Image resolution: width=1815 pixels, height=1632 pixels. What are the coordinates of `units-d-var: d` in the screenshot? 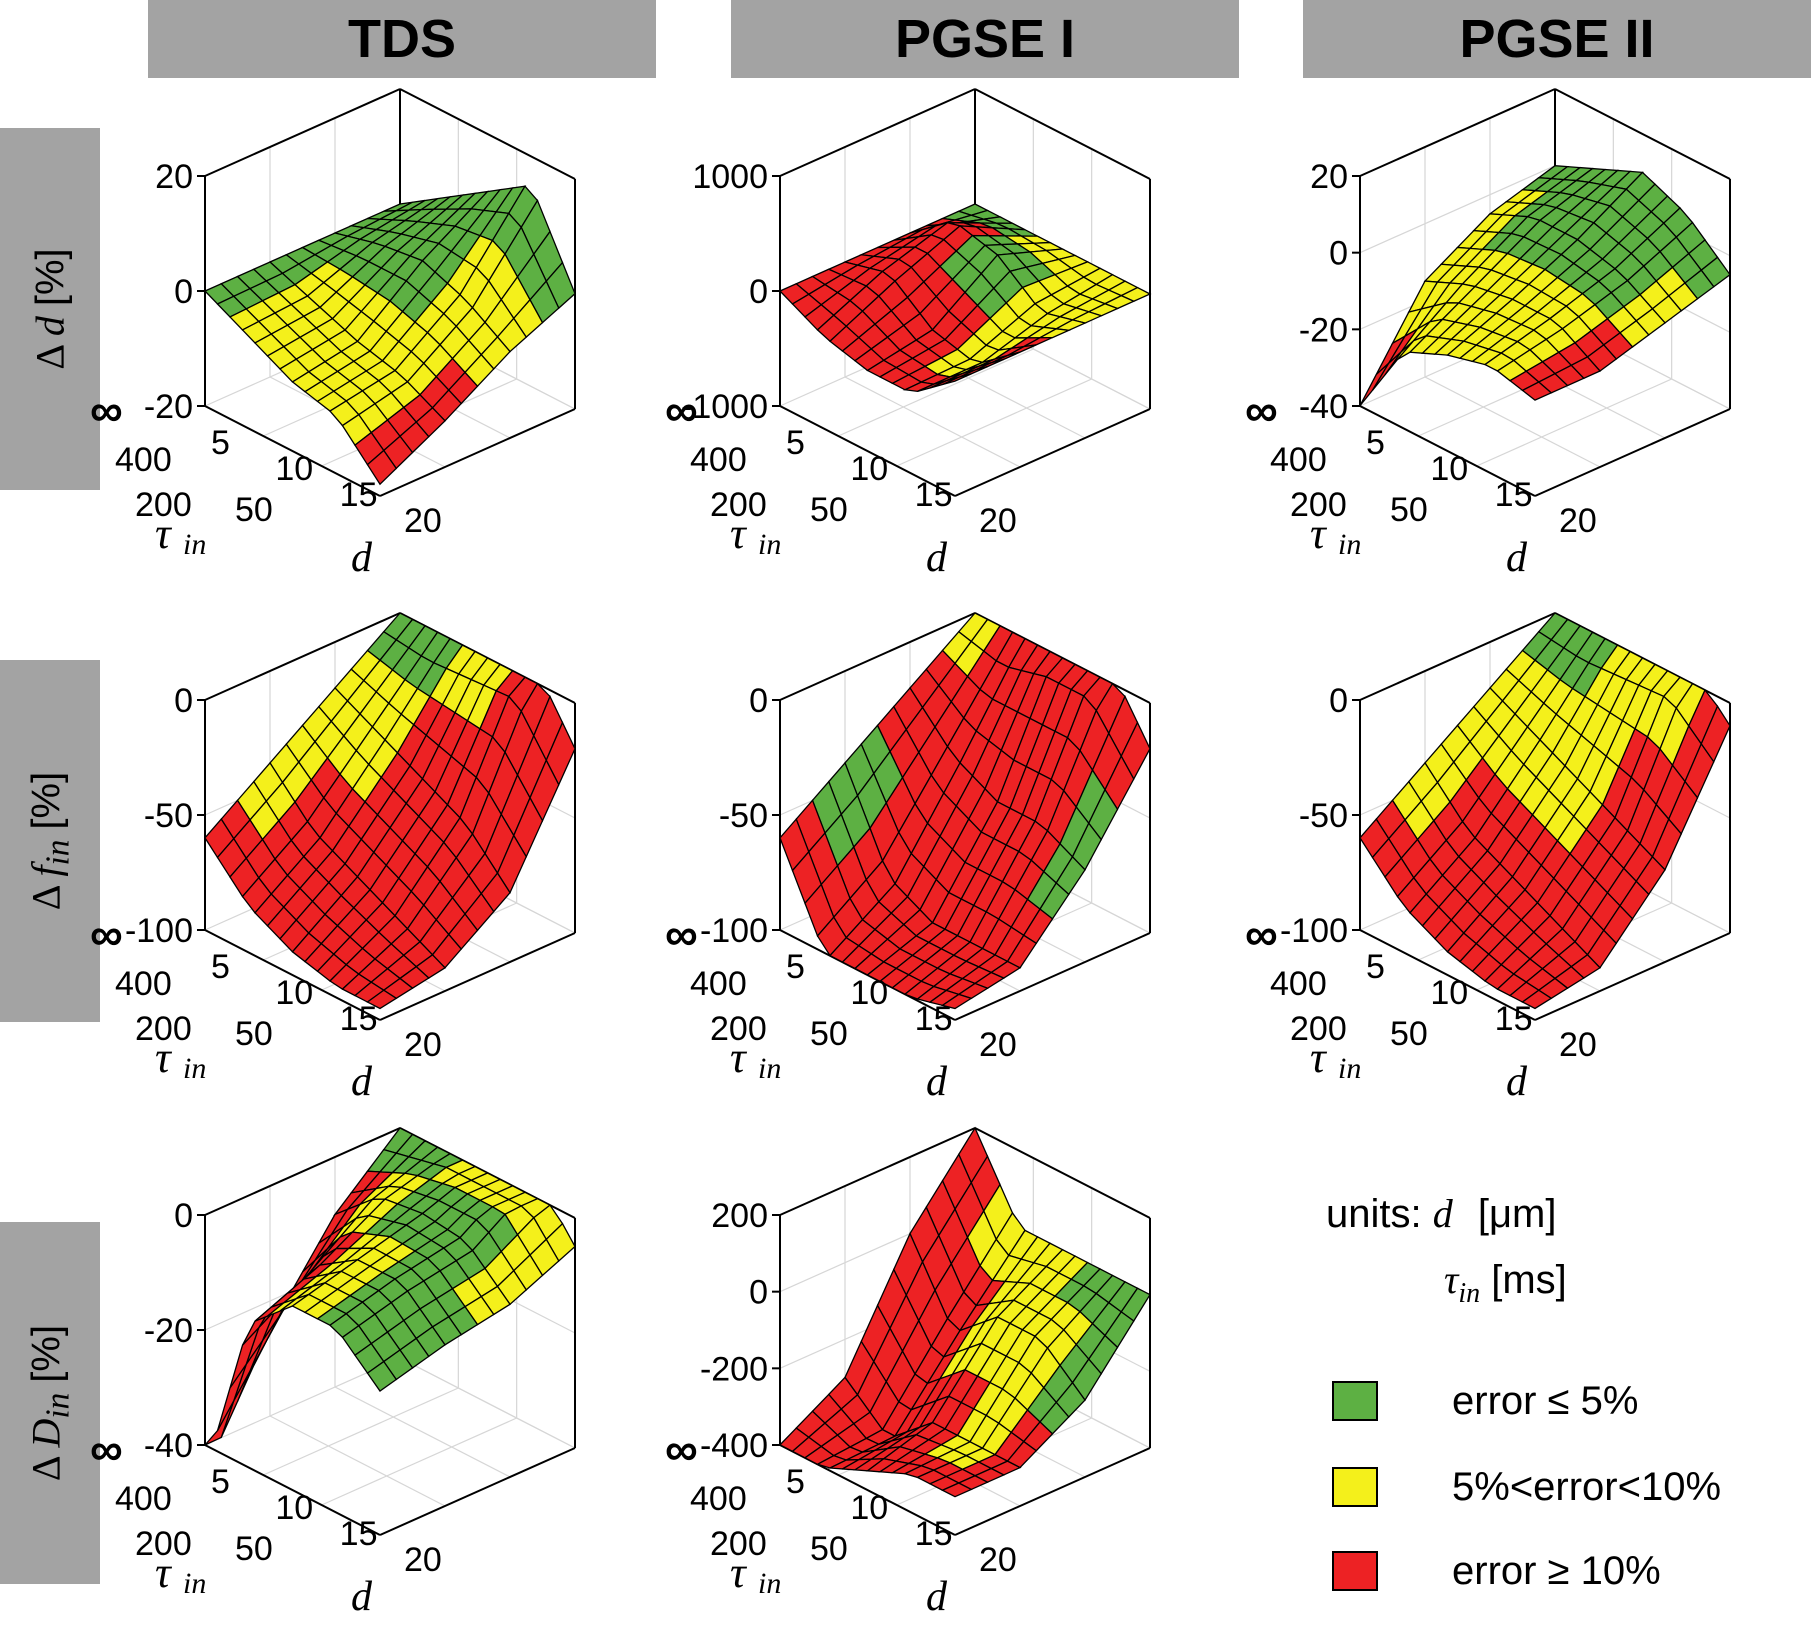 It's located at (1442, 1213).